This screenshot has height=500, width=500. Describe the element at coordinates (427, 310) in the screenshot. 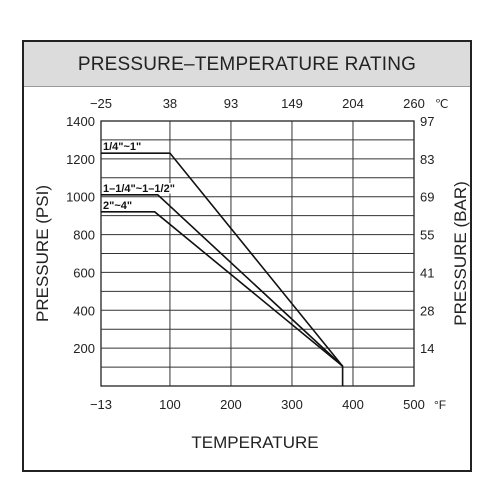

I see `y-tick-label-right: 28` at that location.